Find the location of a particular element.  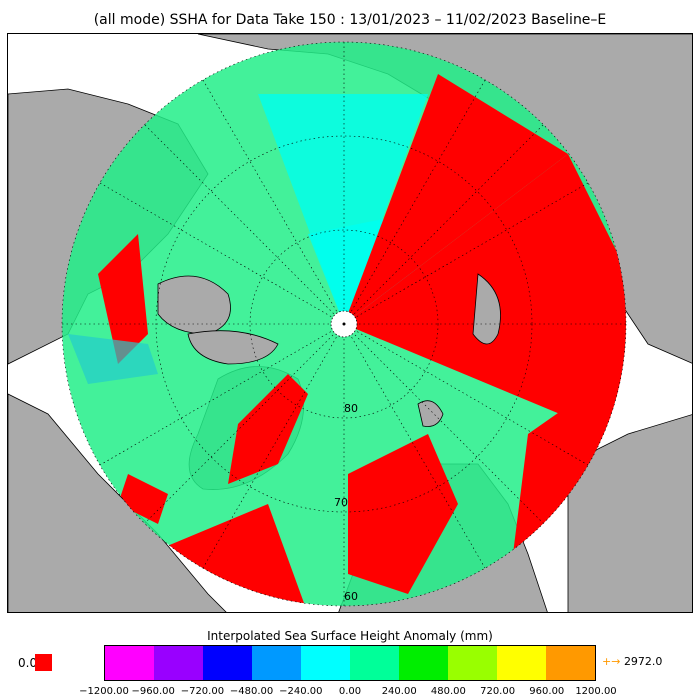

nodata-swatch is located at coordinates (43, 662).